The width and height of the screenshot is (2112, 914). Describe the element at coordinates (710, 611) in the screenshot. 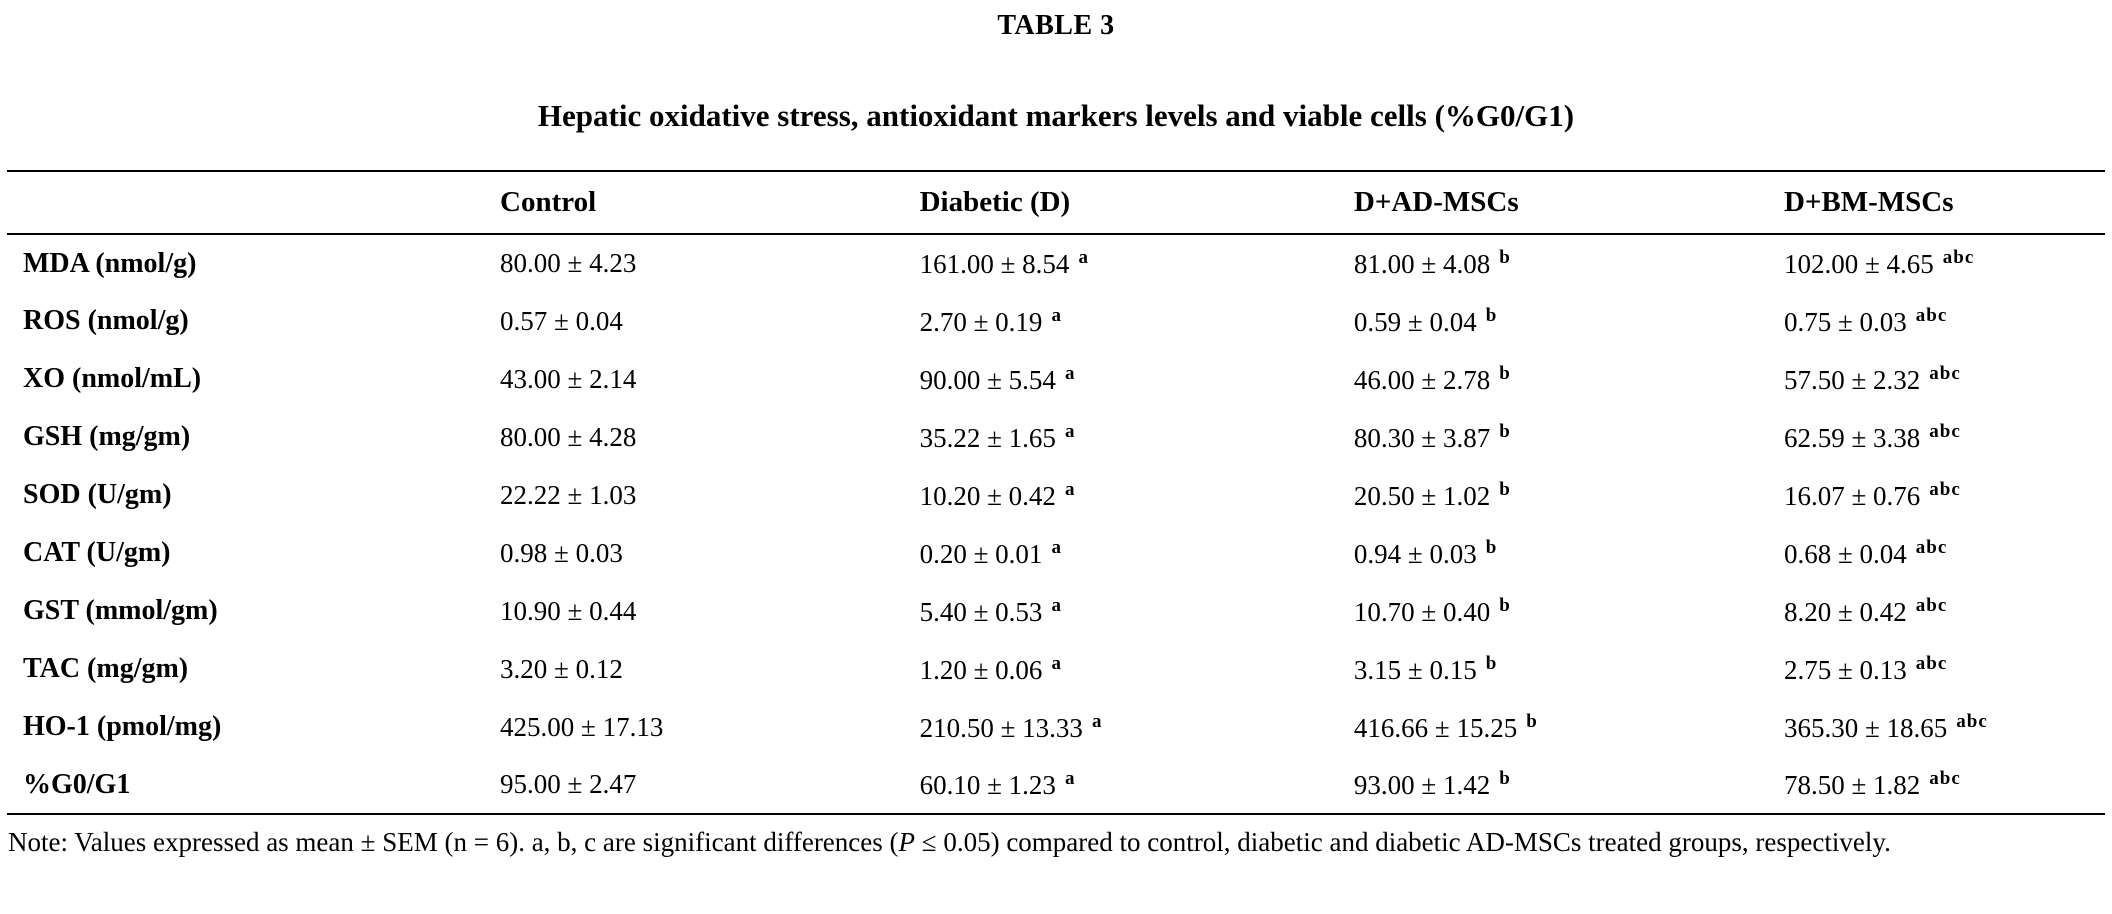

I see `cell-control: 10.90 ± 0.44` at that location.